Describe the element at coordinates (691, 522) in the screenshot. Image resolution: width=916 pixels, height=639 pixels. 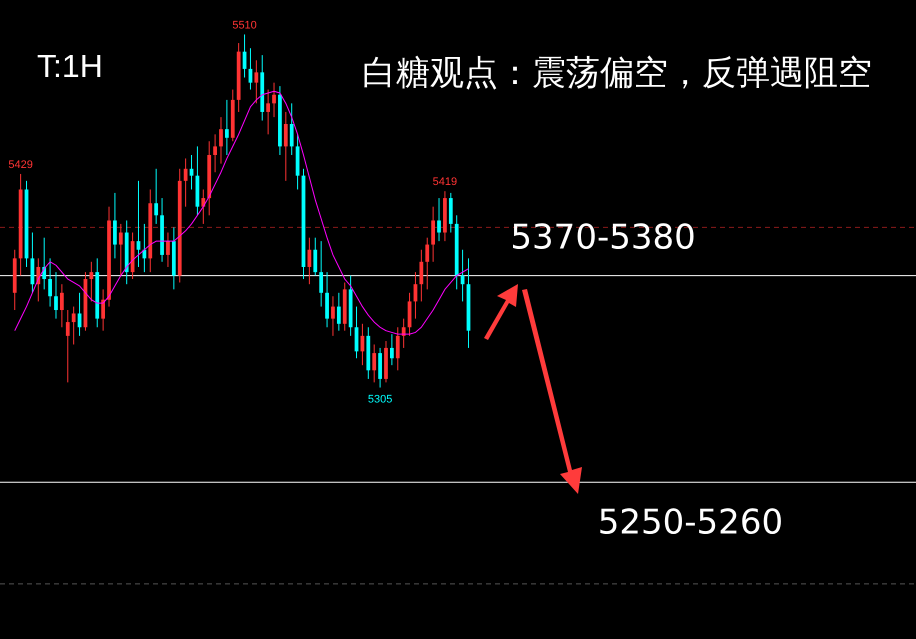
I see `ref-line-label: 5250-5260` at that location.